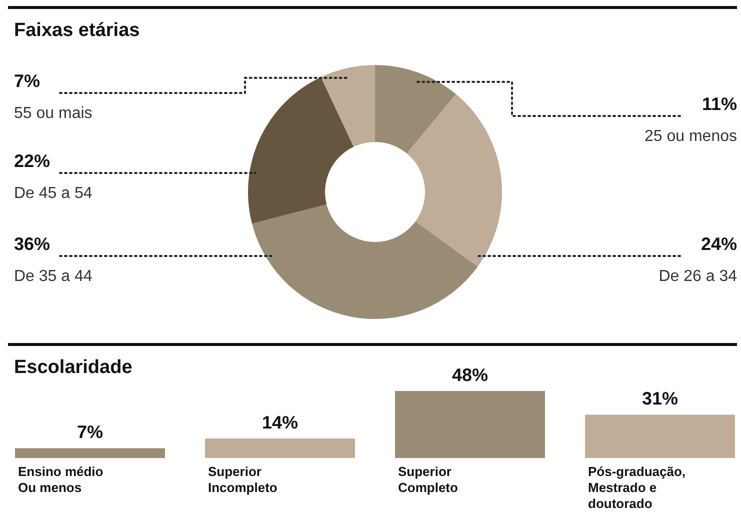 This screenshot has height=512, width=741. I want to click on x-tick-label: Ensino médio Ou menos, so click(61, 479).